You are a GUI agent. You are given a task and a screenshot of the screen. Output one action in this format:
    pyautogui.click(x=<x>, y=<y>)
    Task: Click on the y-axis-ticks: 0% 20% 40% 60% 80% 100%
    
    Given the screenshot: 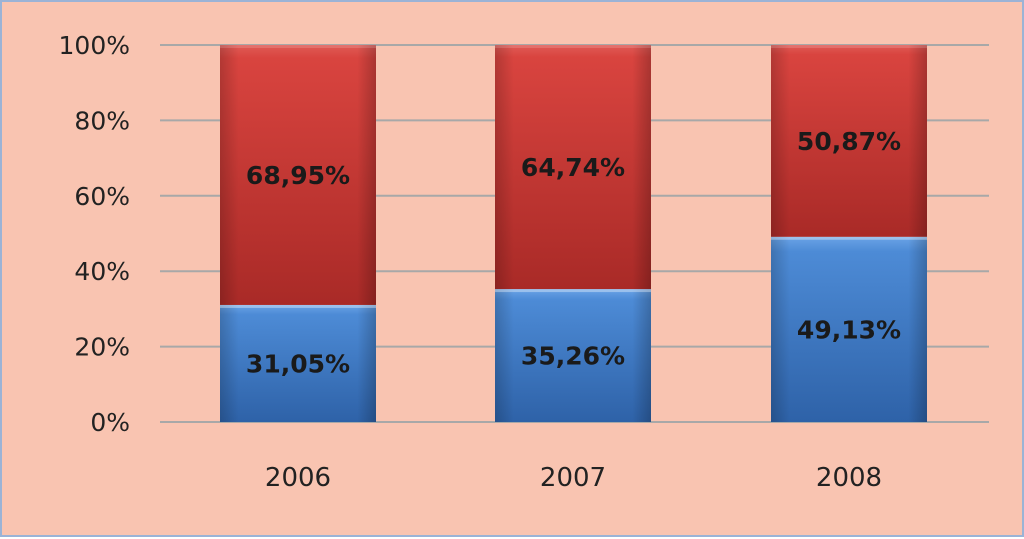 What is the action you would take?
    pyautogui.click(x=94, y=234)
    